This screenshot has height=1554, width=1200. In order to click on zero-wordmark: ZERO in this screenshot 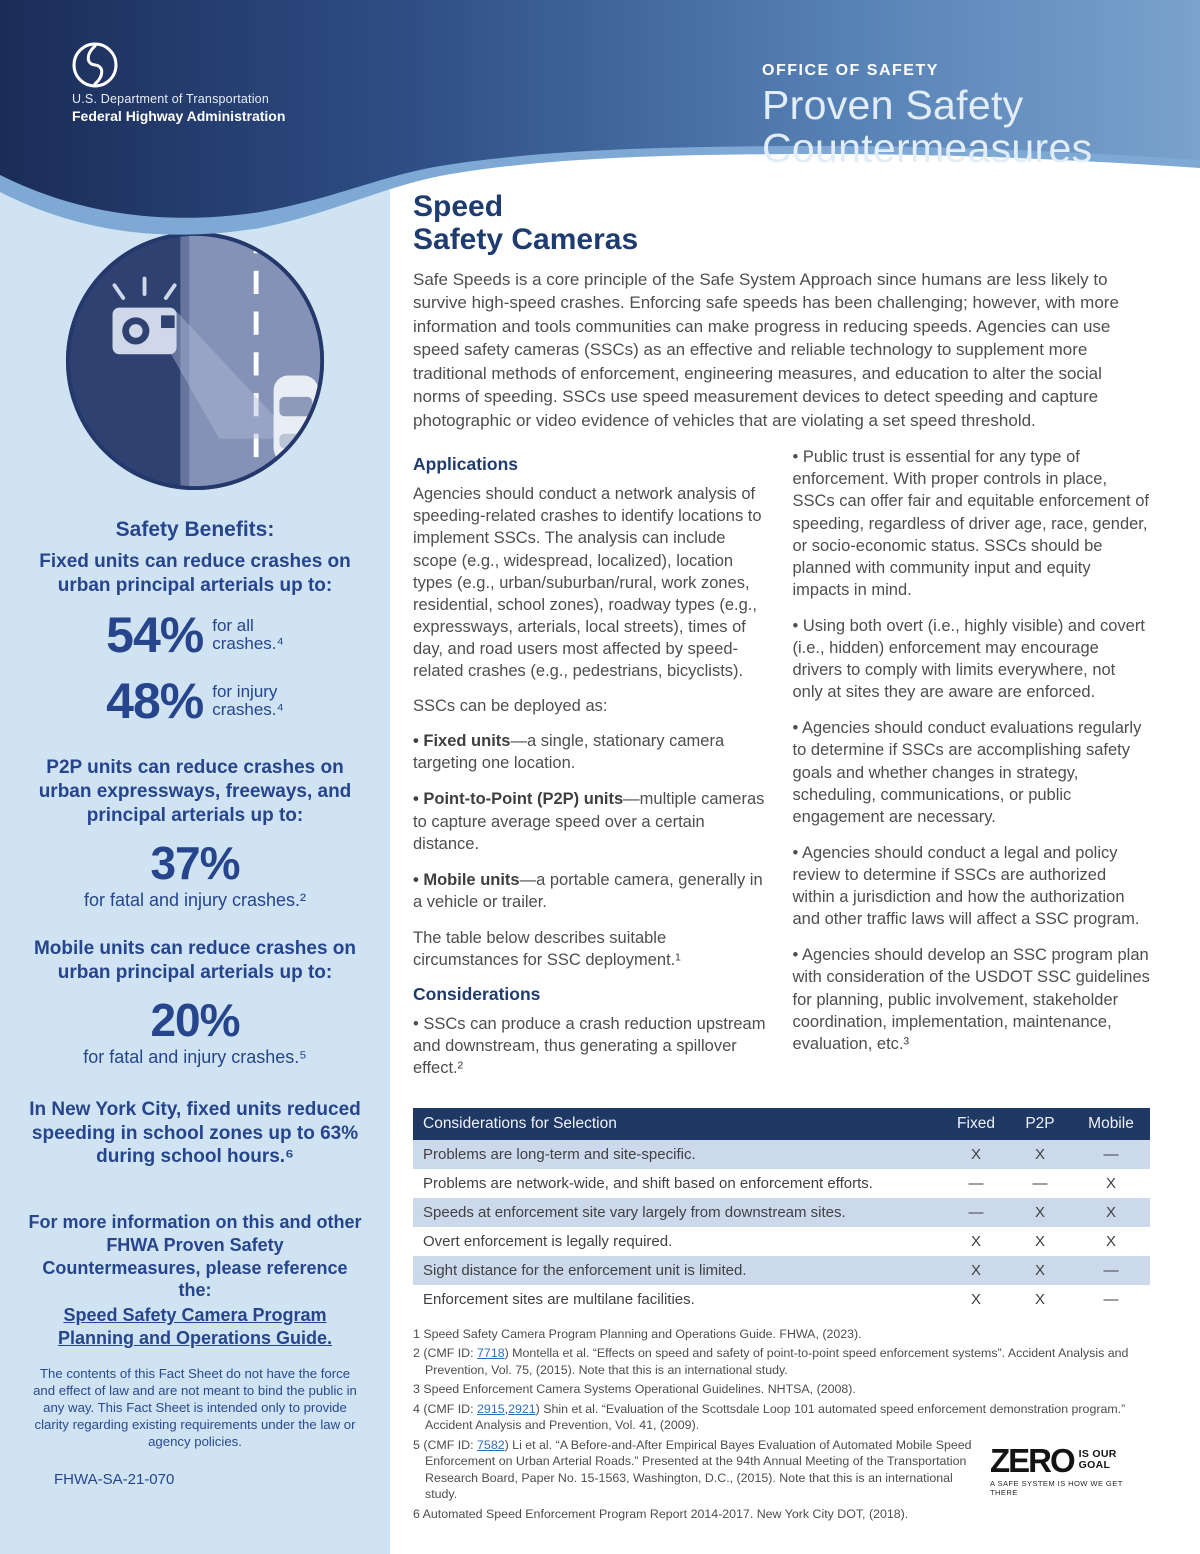, I will do `click(1033, 1460)`.